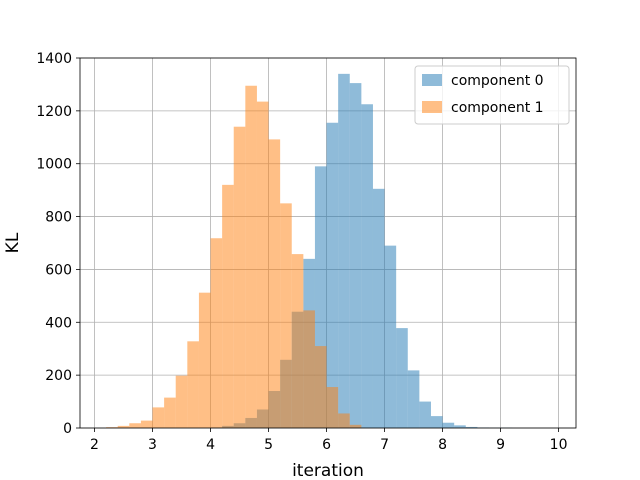  I want to click on y-tick-label: 200, so click(58, 376).